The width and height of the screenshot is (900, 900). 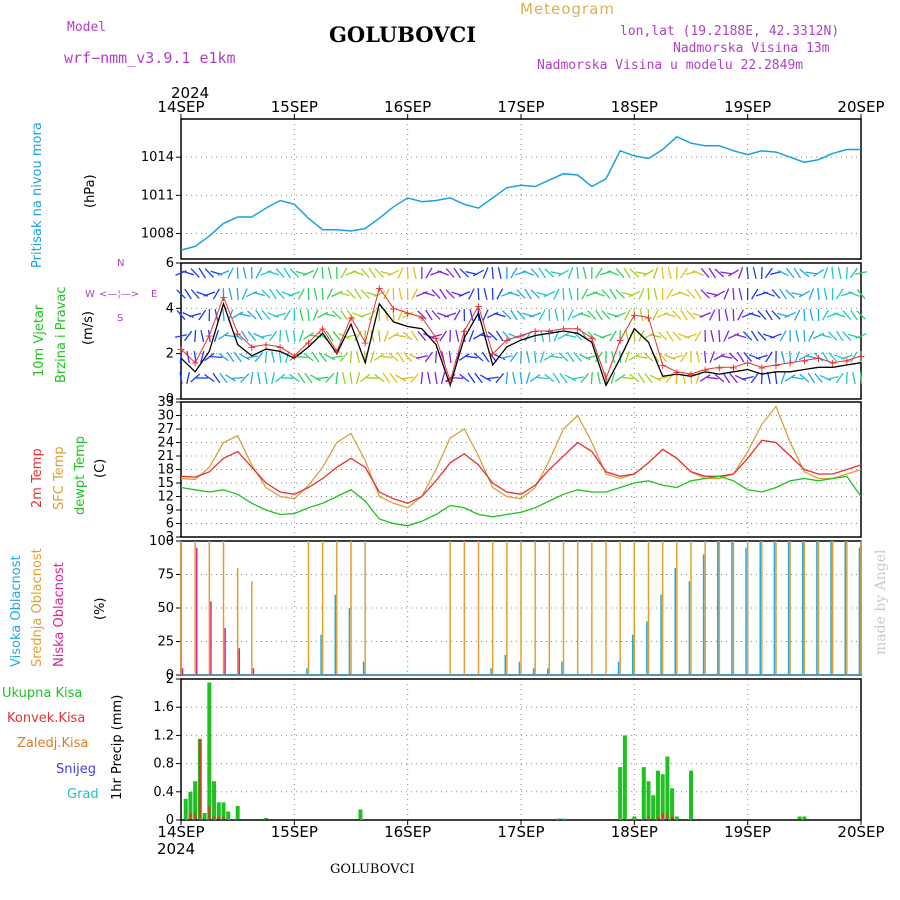 What do you see at coordinates (165, 497) in the screenshot?
I see `temp-ytick-label: 12` at bounding box center [165, 497].